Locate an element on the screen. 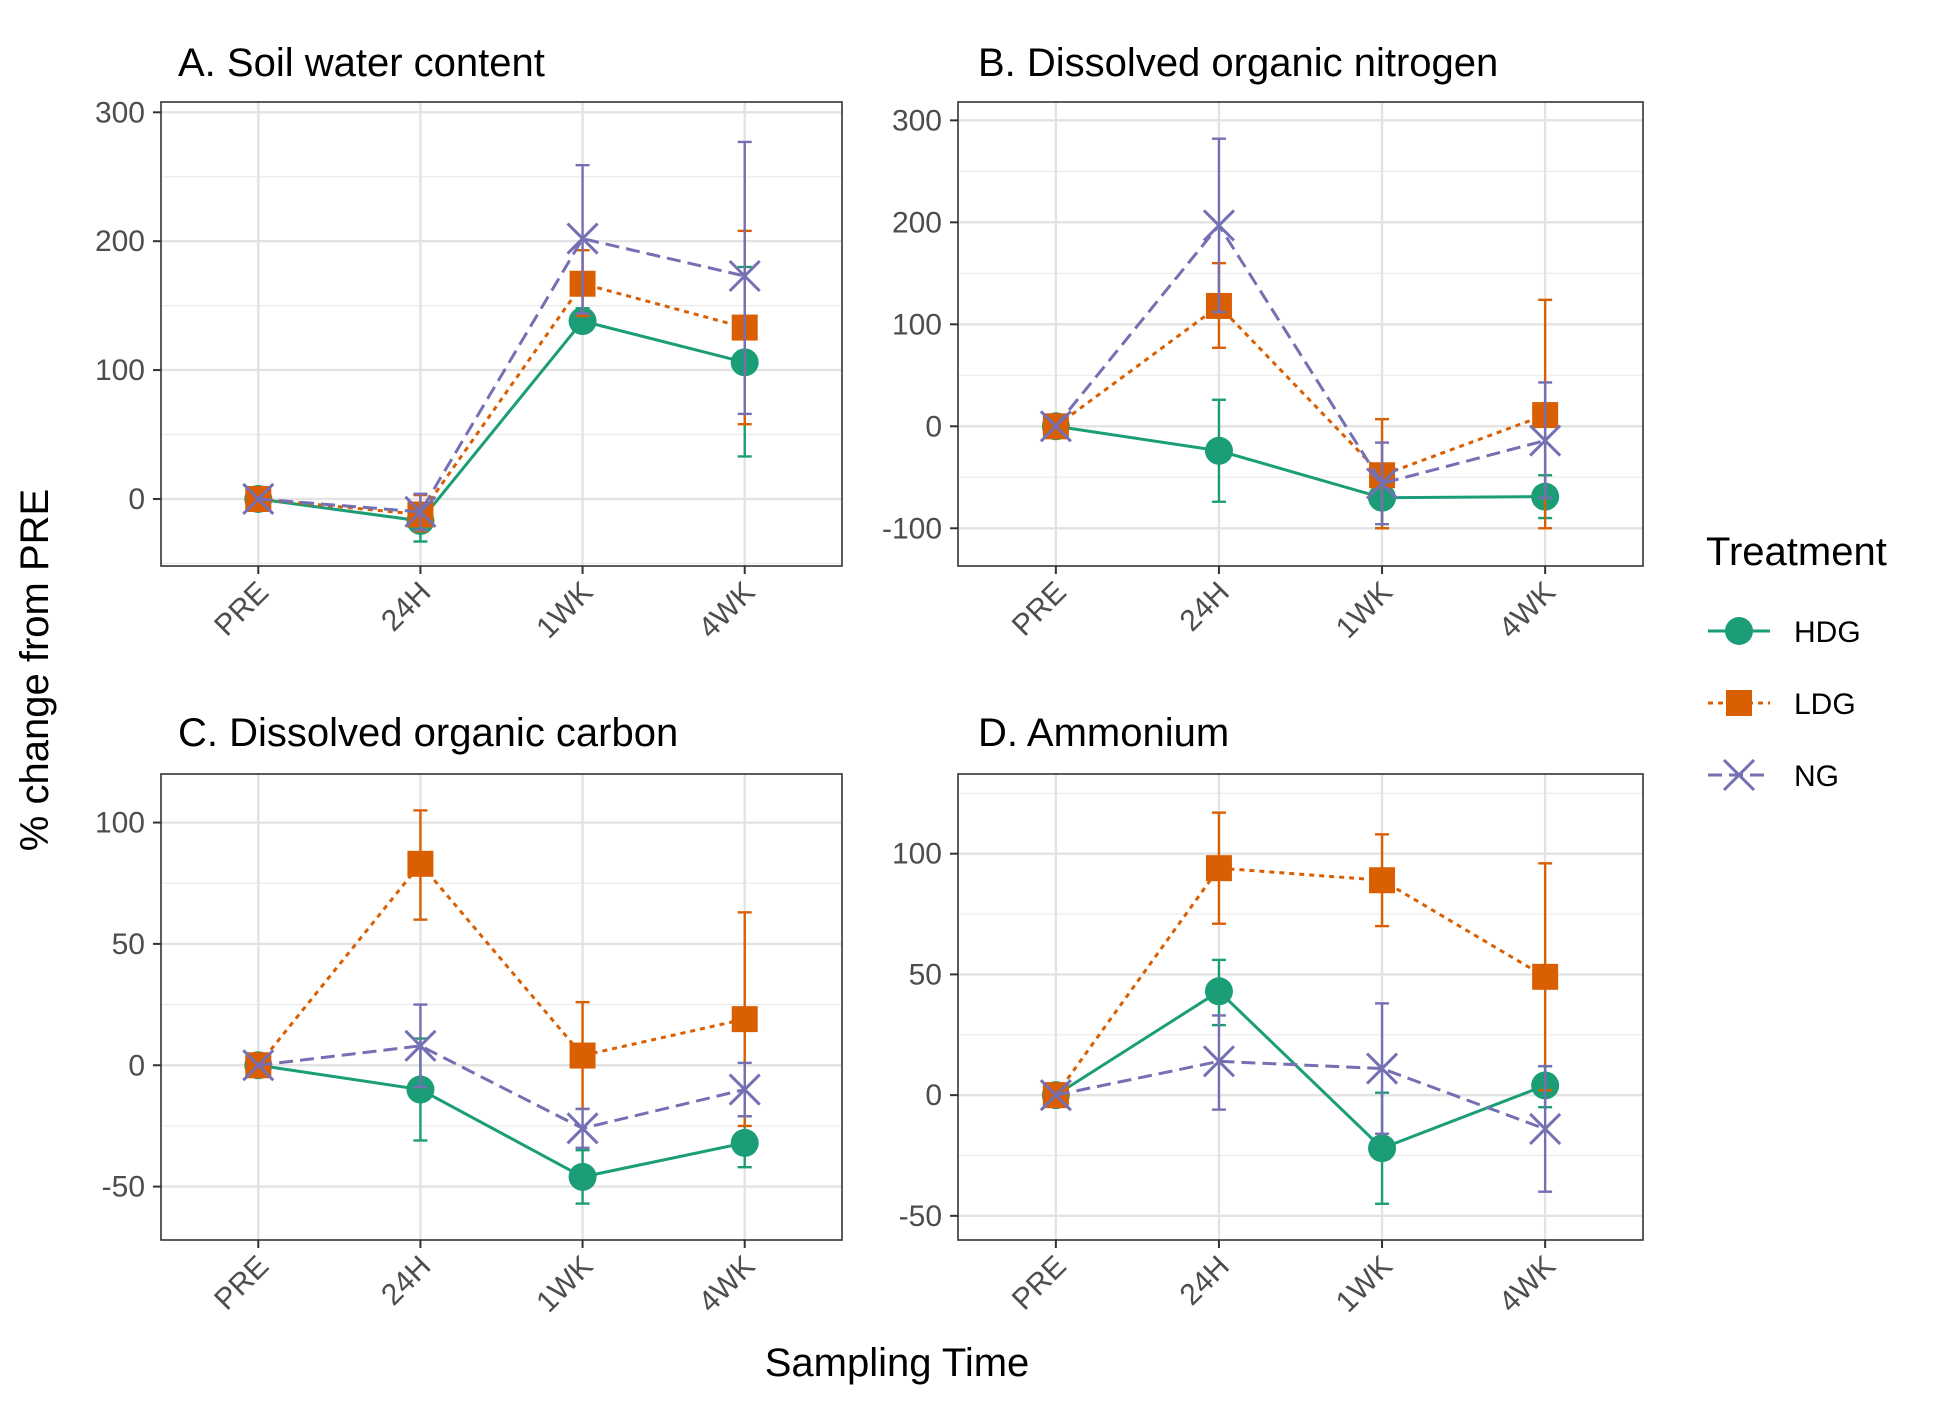 The width and height of the screenshot is (1944, 1401). legend-title: Treatment is located at coordinates (1796, 552).